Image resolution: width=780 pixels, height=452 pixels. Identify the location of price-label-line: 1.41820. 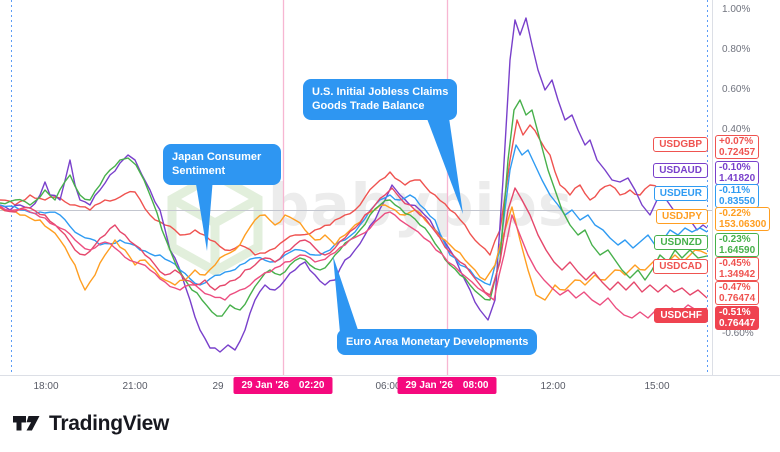
(737, 178).